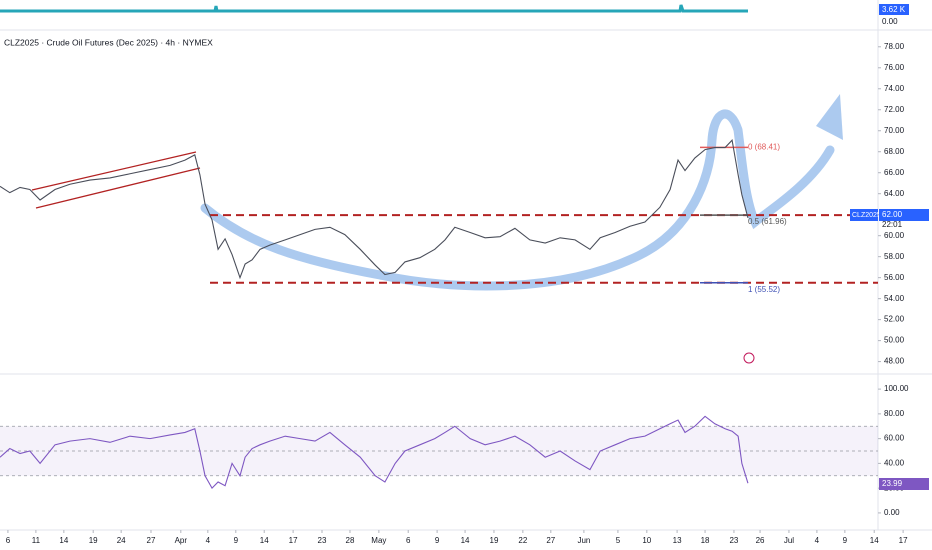 This screenshot has height=550, width=932. I want to click on strip-badge, so click(894, 9).